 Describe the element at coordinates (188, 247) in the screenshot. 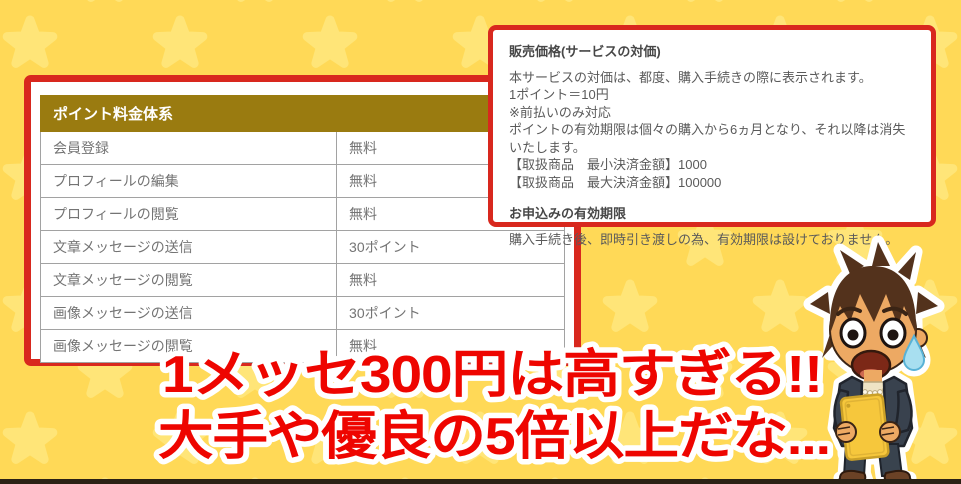

I see `row-label: 文章メッセージの送信` at that location.